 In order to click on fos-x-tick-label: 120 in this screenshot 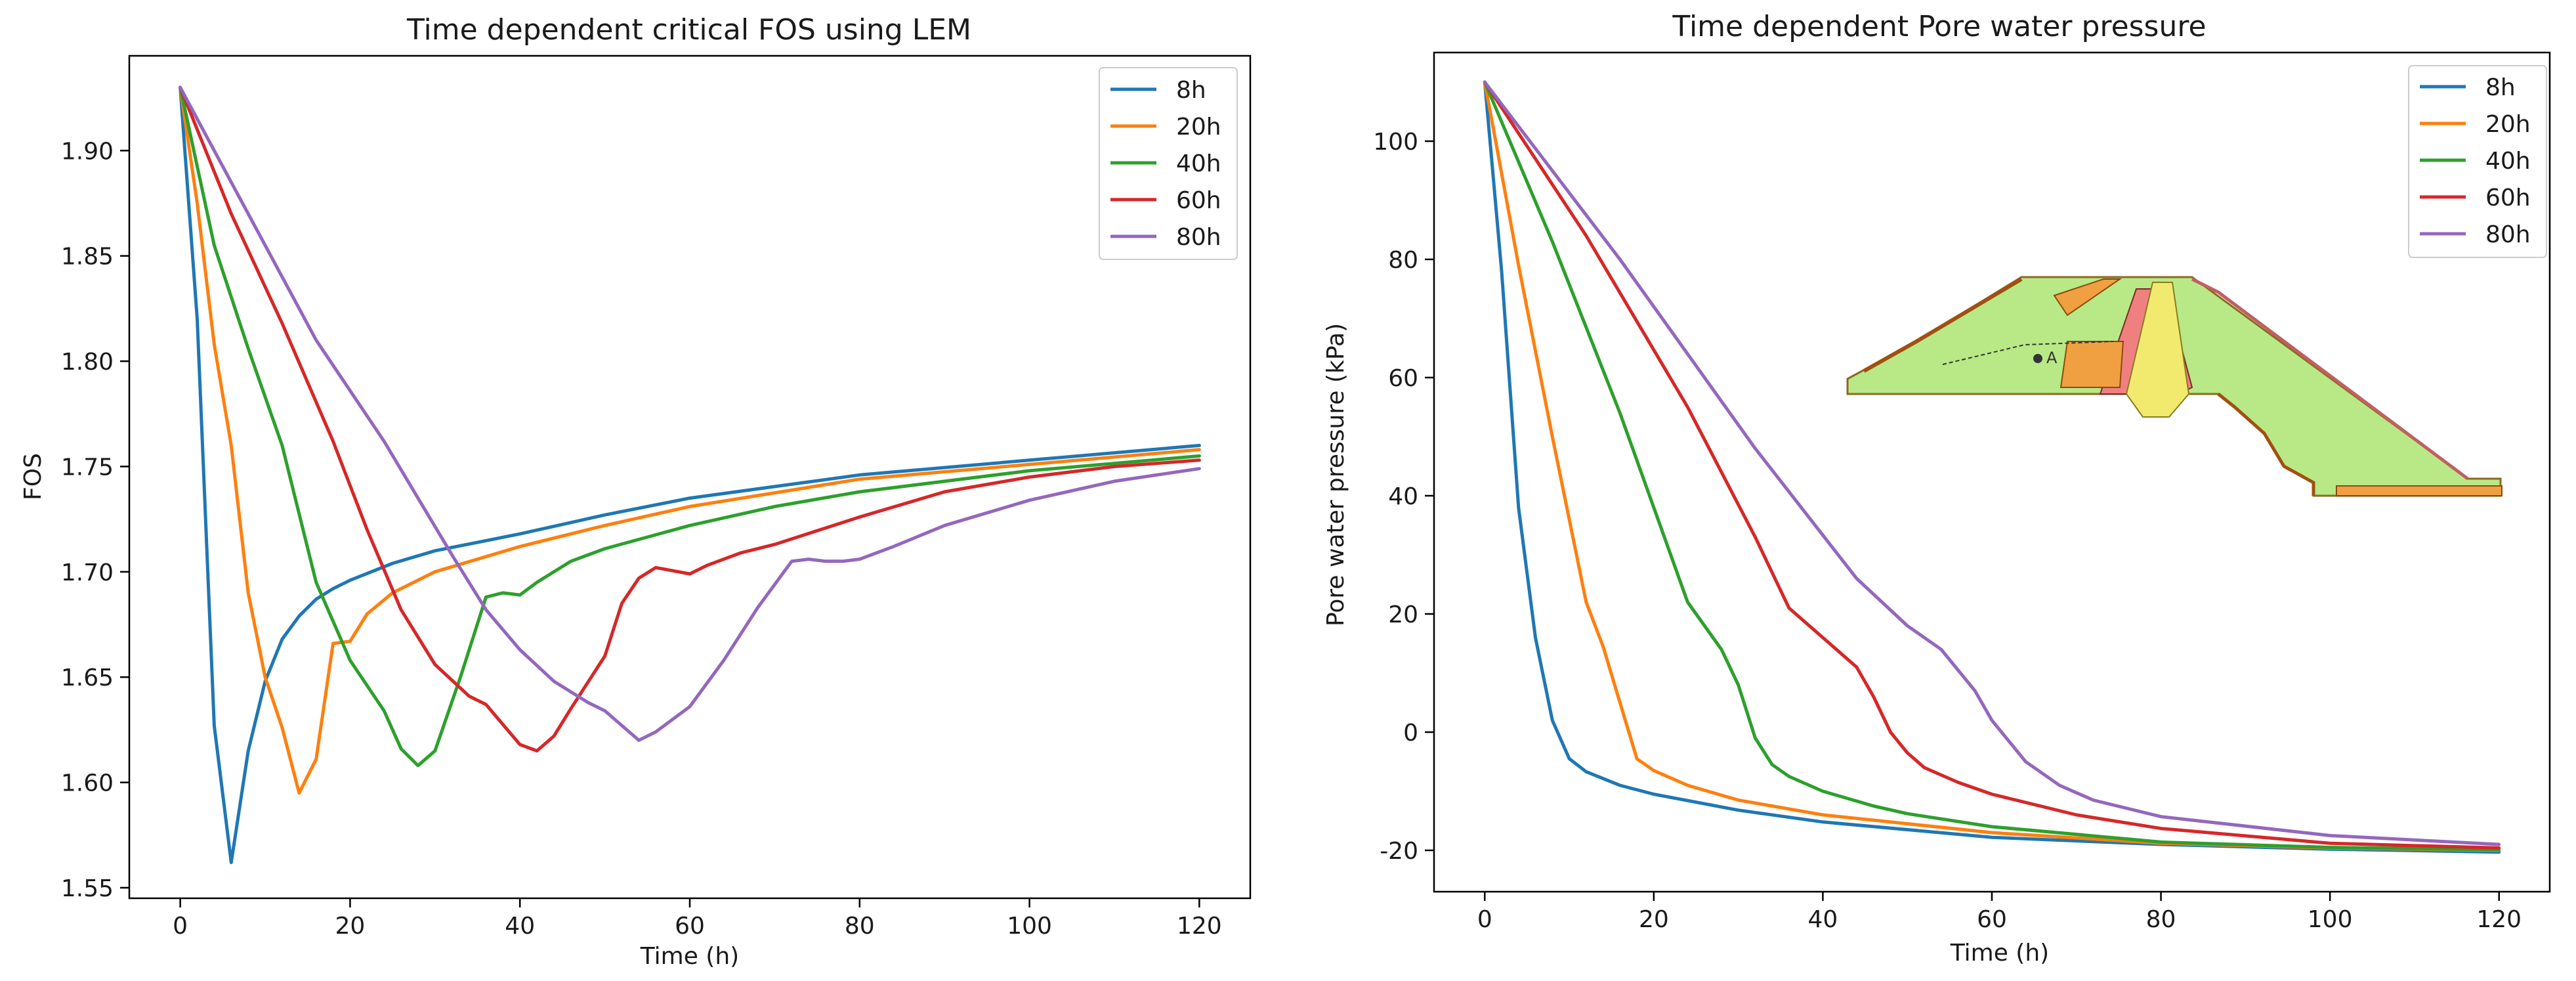, I will do `click(1199, 926)`.